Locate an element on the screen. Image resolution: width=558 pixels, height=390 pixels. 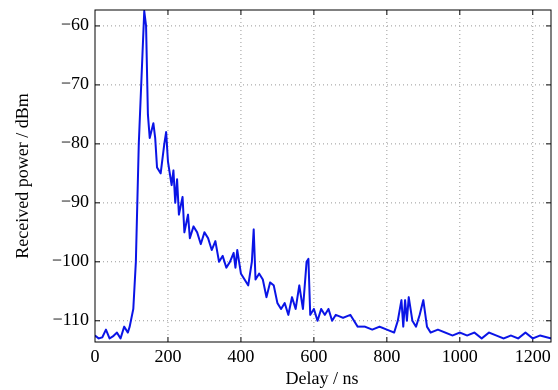
y-tick-label: −90 is located at coordinates (75, 201).